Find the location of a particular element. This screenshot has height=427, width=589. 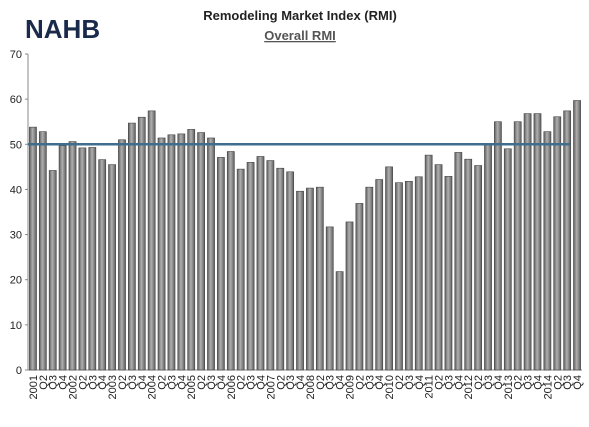

x-tick-label: 2004 is located at coordinates (153, 387).